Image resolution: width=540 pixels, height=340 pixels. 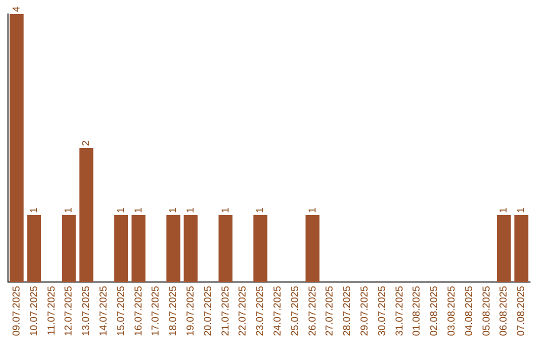 I want to click on x-tick-label: 13.07.2025, so click(x=86, y=311).